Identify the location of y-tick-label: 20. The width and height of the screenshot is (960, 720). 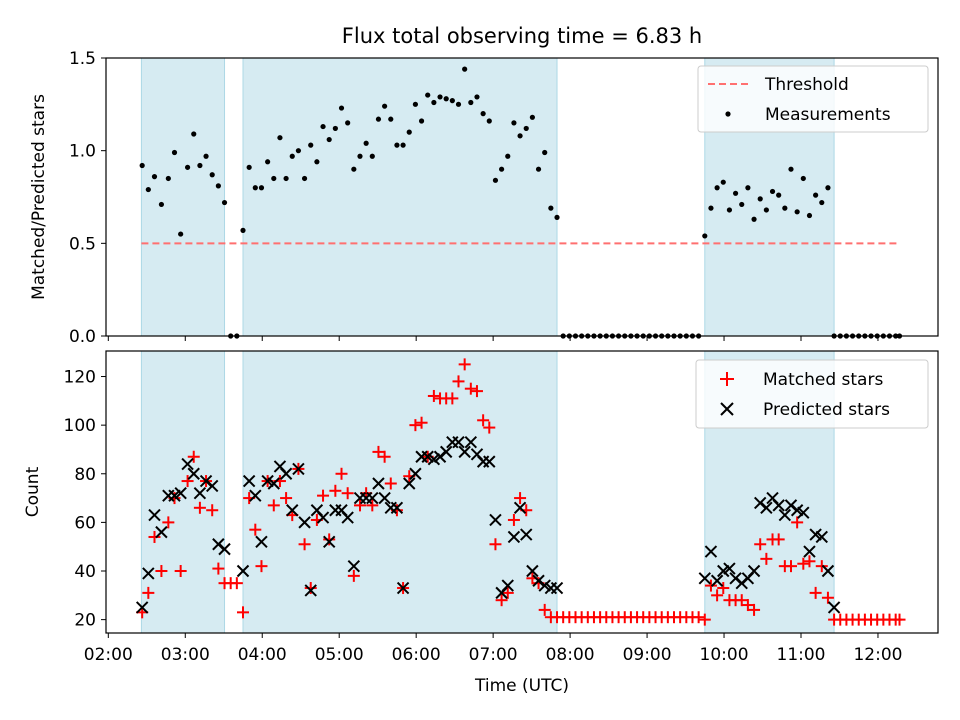
(85, 621).